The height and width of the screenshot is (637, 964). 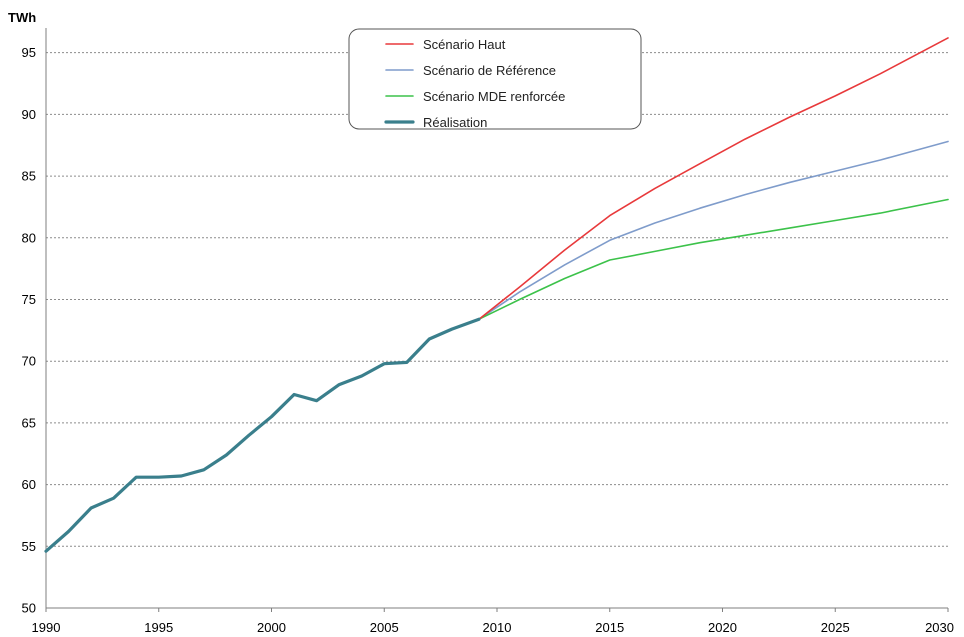 What do you see at coordinates (609, 627) in the screenshot?
I see `x-tick-label: 2015` at bounding box center [609, 627].